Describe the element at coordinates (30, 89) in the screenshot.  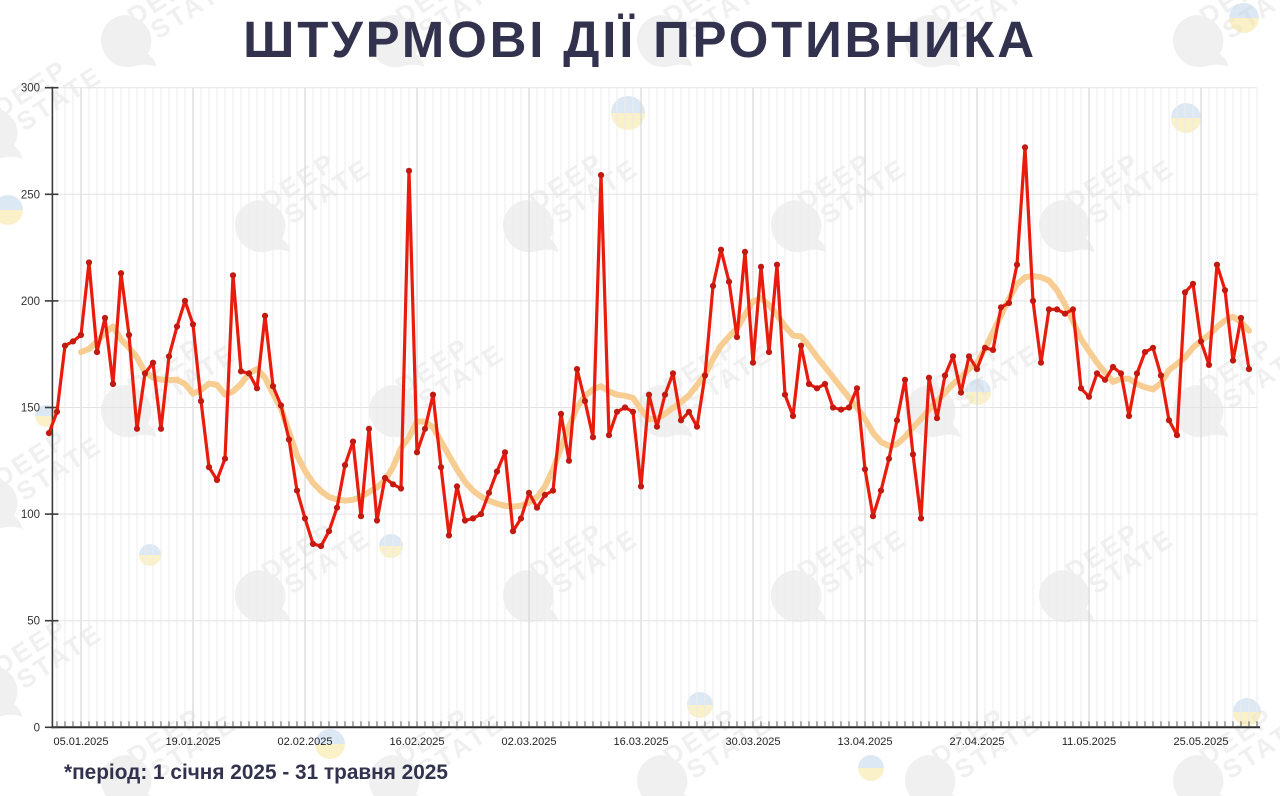
I see `y-axis-label: 300` at that location.